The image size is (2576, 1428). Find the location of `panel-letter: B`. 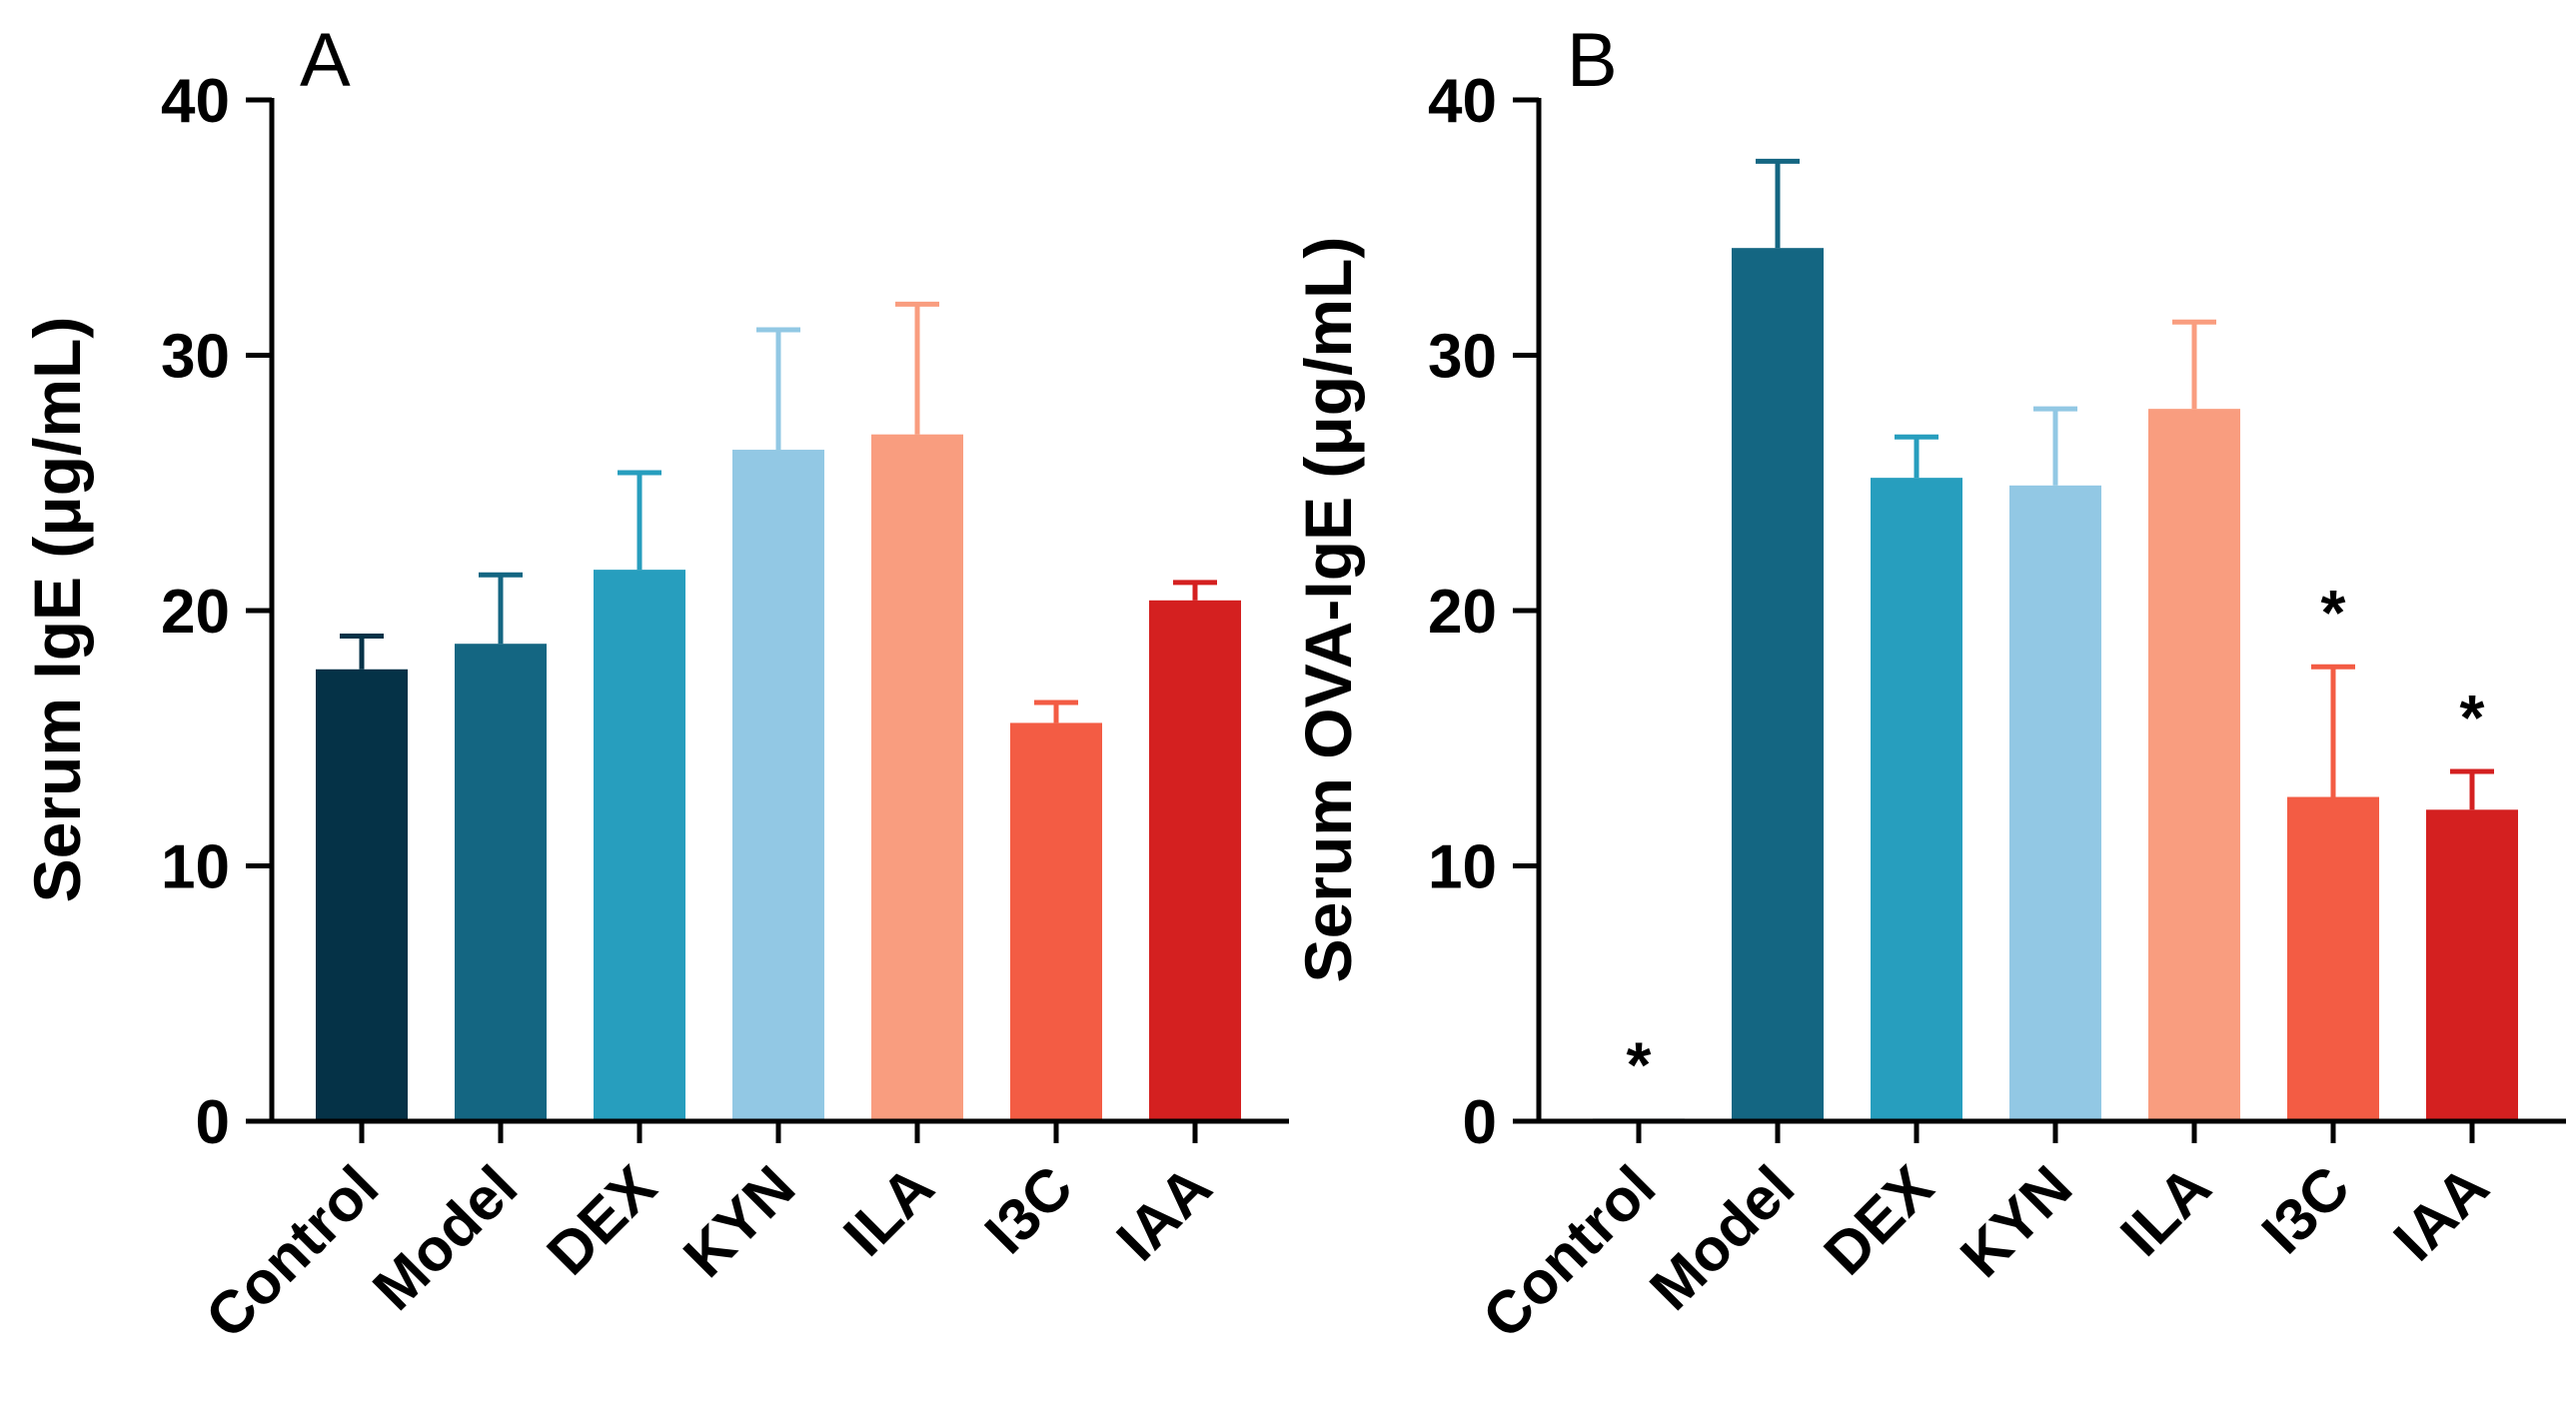

panel-letter: B is located at coordinates (1592, 60).